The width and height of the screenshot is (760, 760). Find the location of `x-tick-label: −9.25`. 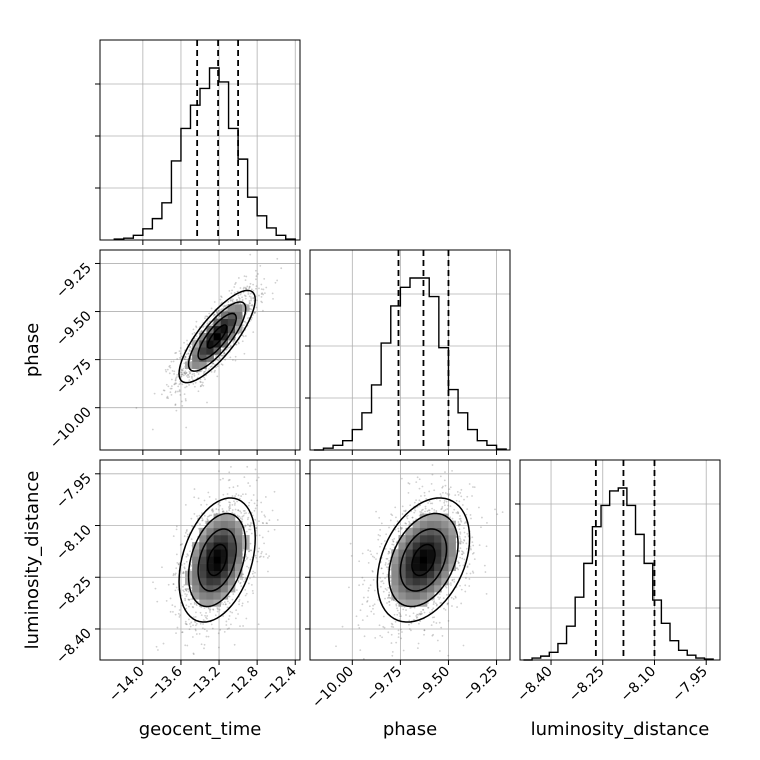

x-tick-label: −9.25 is located at coordinates (481, 685).